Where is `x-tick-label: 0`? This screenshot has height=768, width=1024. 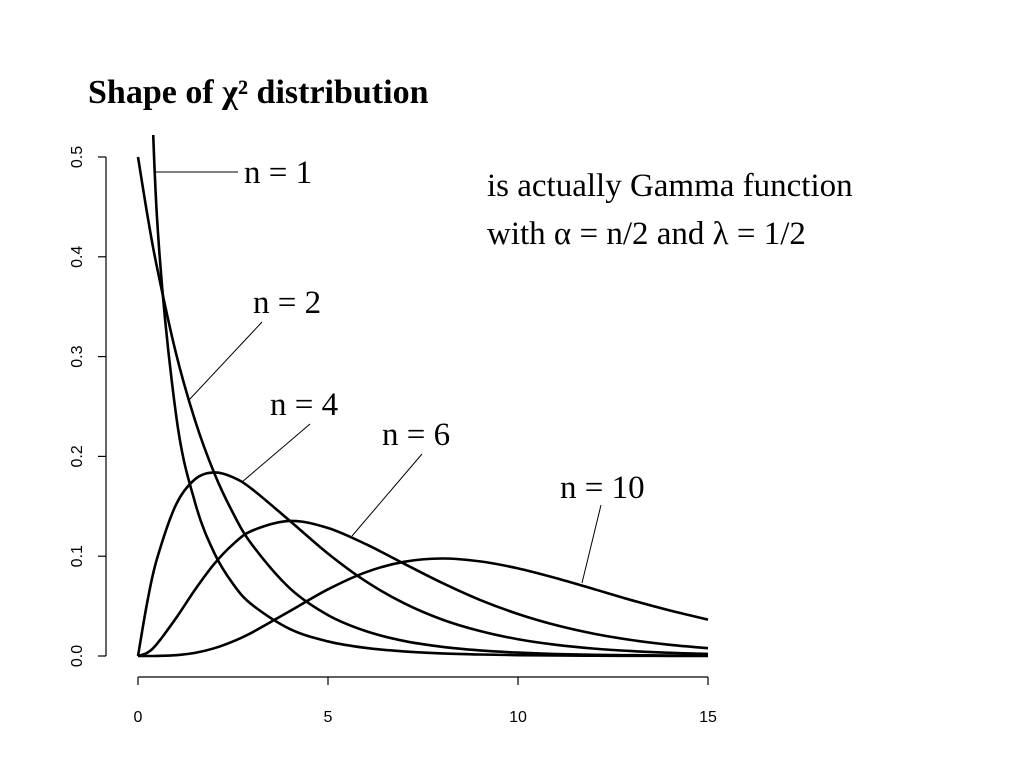
x-tick-label: 0 is located at coordinates (138, 717).